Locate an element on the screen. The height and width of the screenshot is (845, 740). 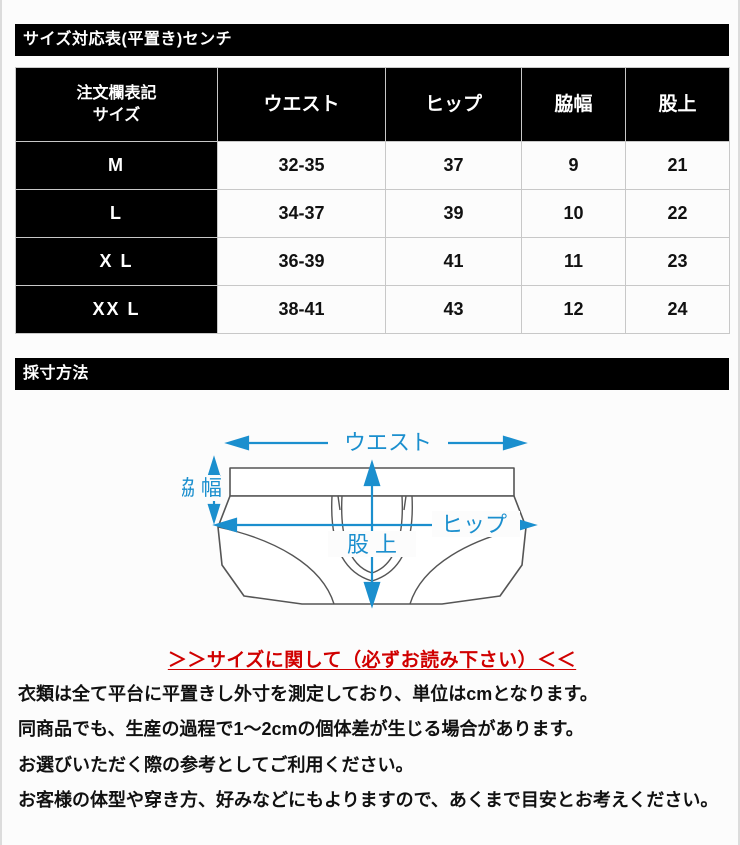
crotch-seam-right is located at coordinates (405, 503).